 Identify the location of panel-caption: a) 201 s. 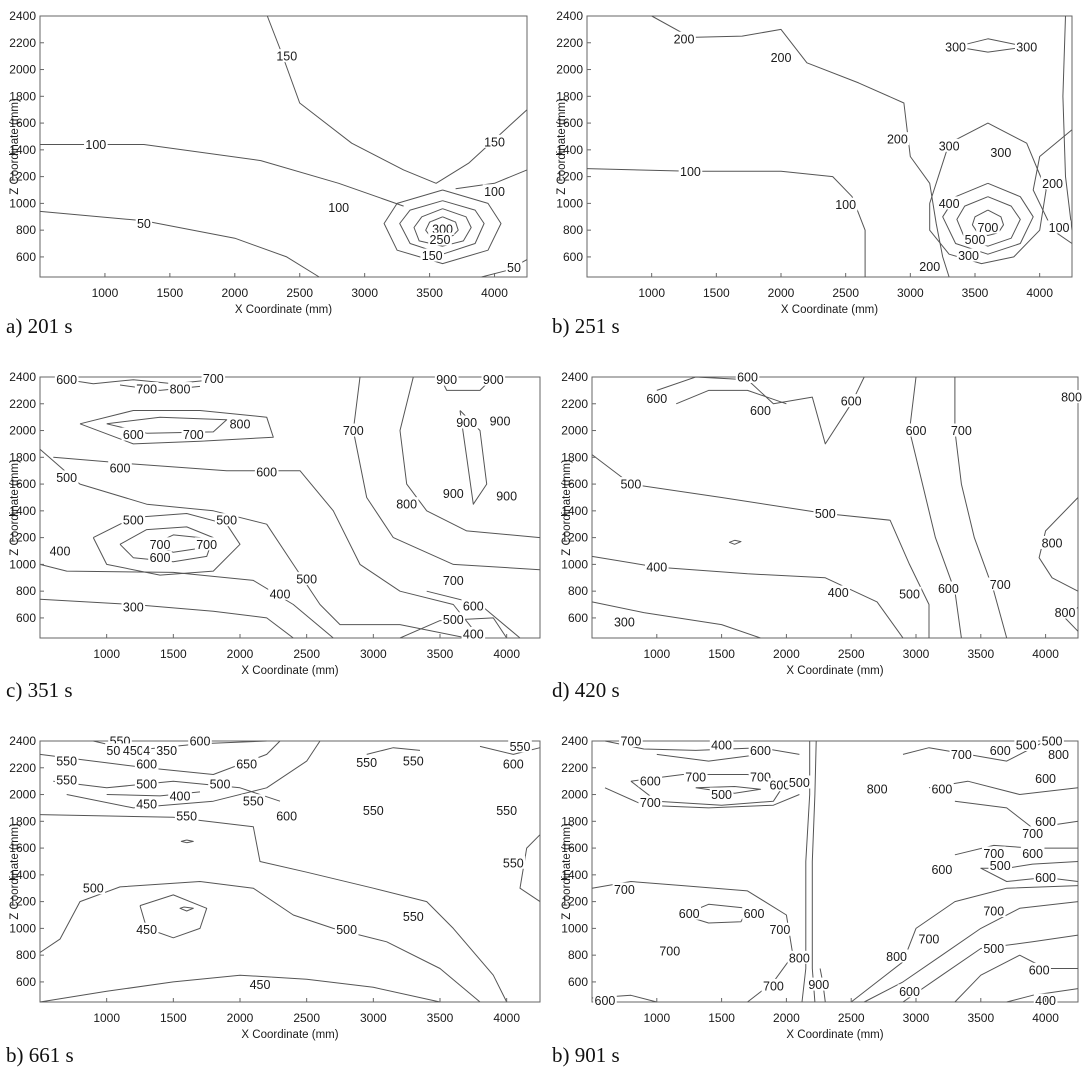
(39, 326).